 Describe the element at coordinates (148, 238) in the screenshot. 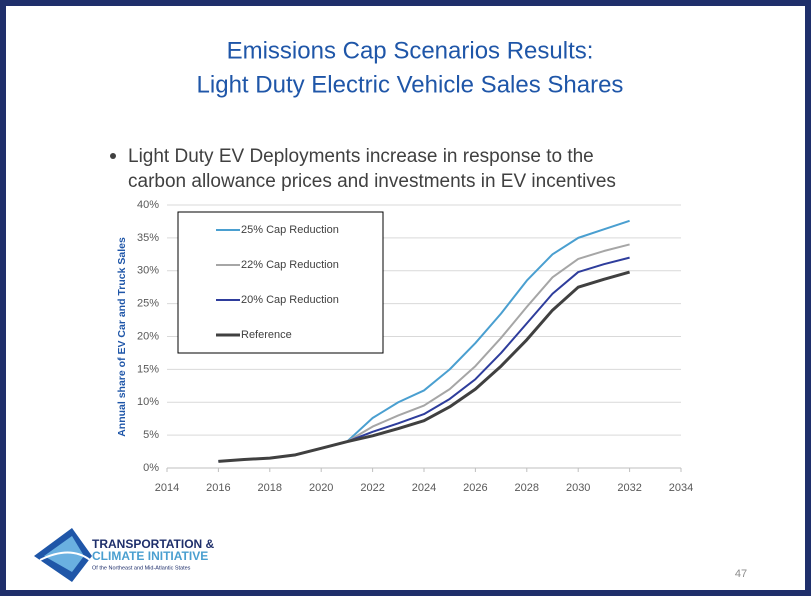

I see `y-tick-label: 35%` at that location.